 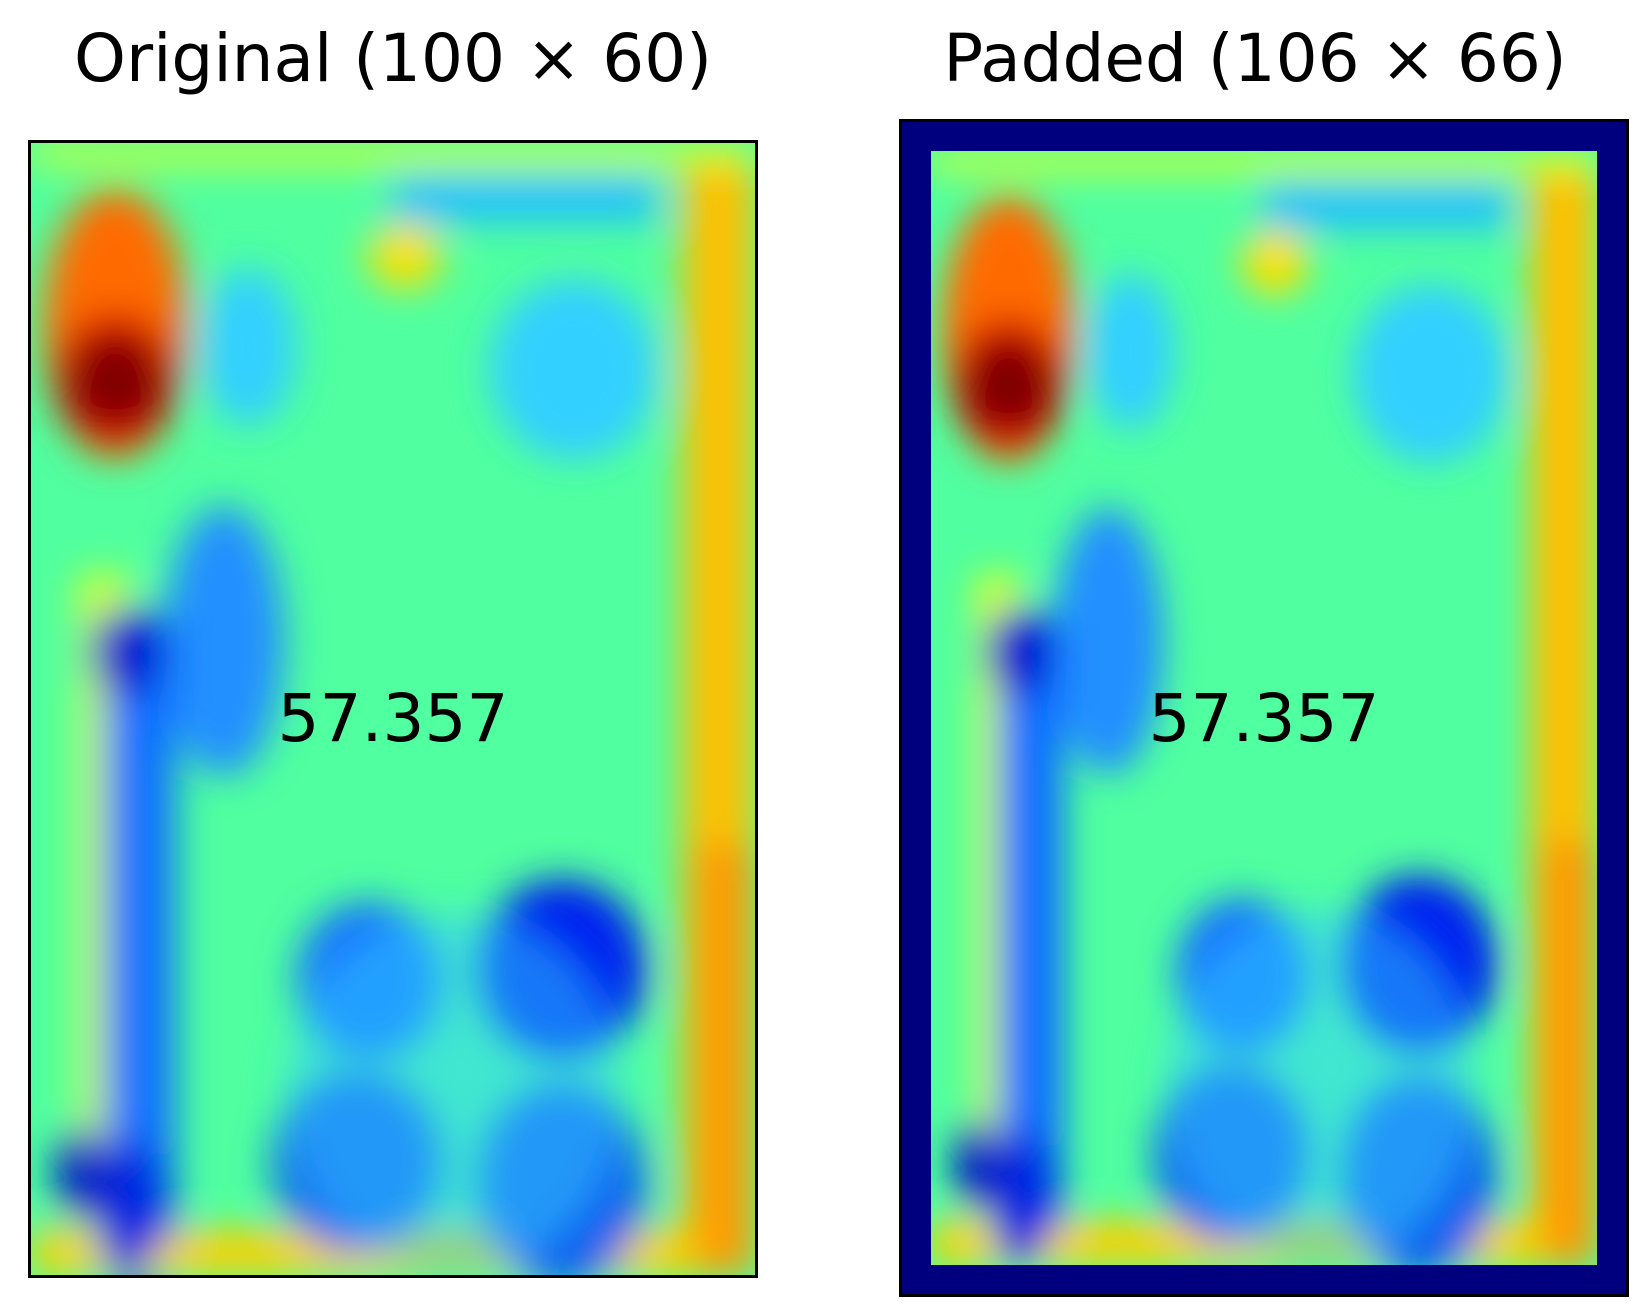 I want to click on padded-value-label: 57.357, so click(x=1264, y=718).